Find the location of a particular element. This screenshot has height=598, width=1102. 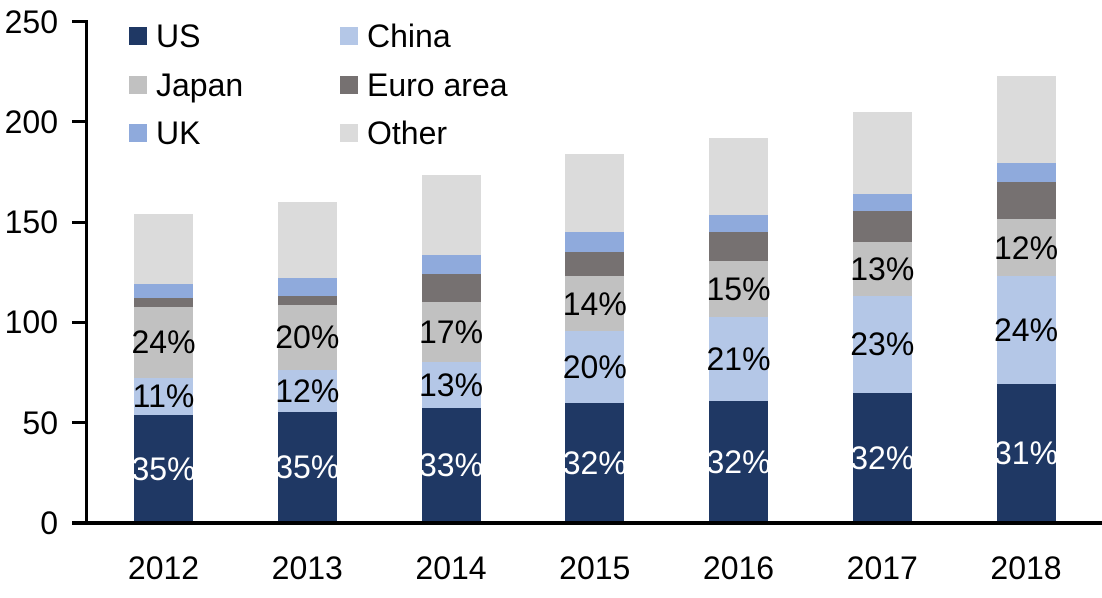

segment-label-china-2014: 13% is located at coordinates (451, 384).